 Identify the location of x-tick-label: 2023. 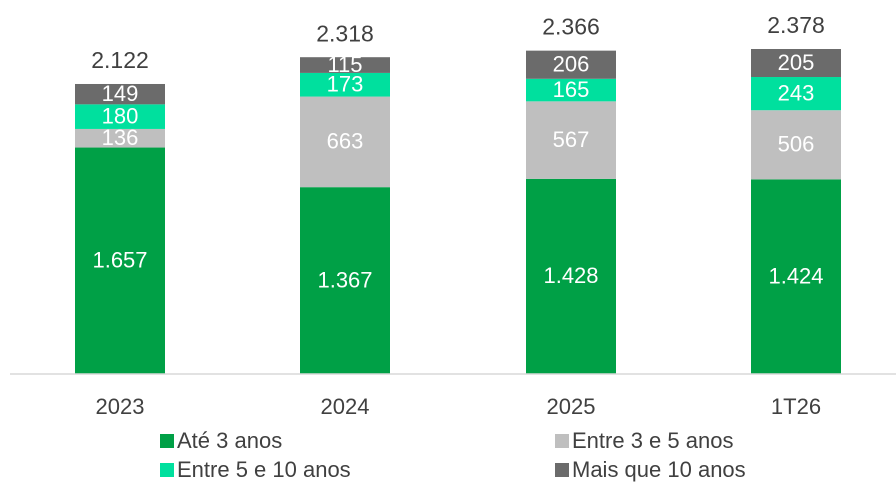
(120, 406).